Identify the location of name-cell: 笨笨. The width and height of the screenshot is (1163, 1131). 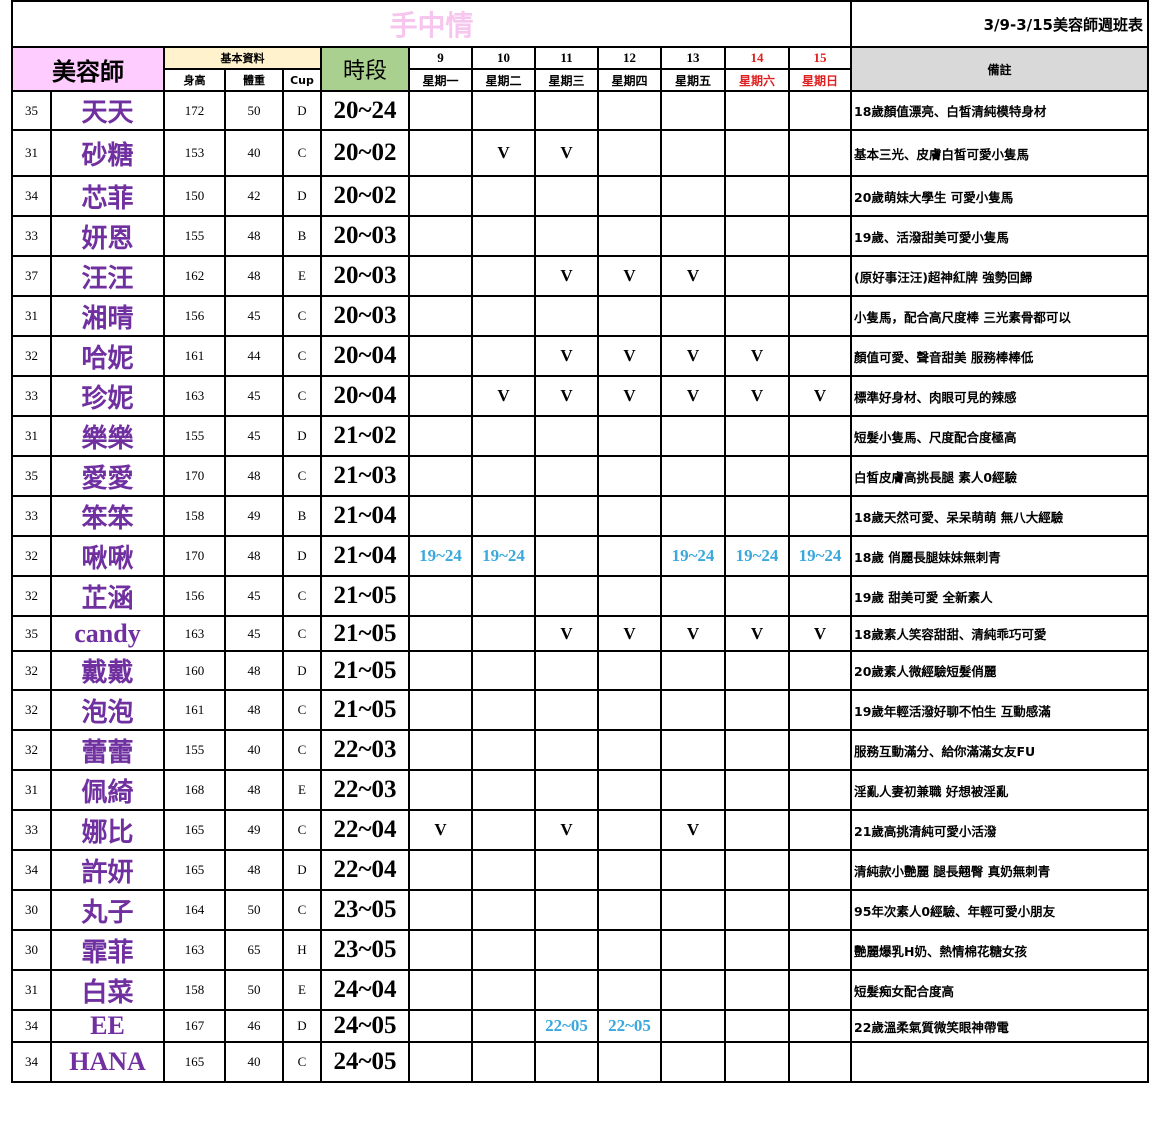
(107, 516).